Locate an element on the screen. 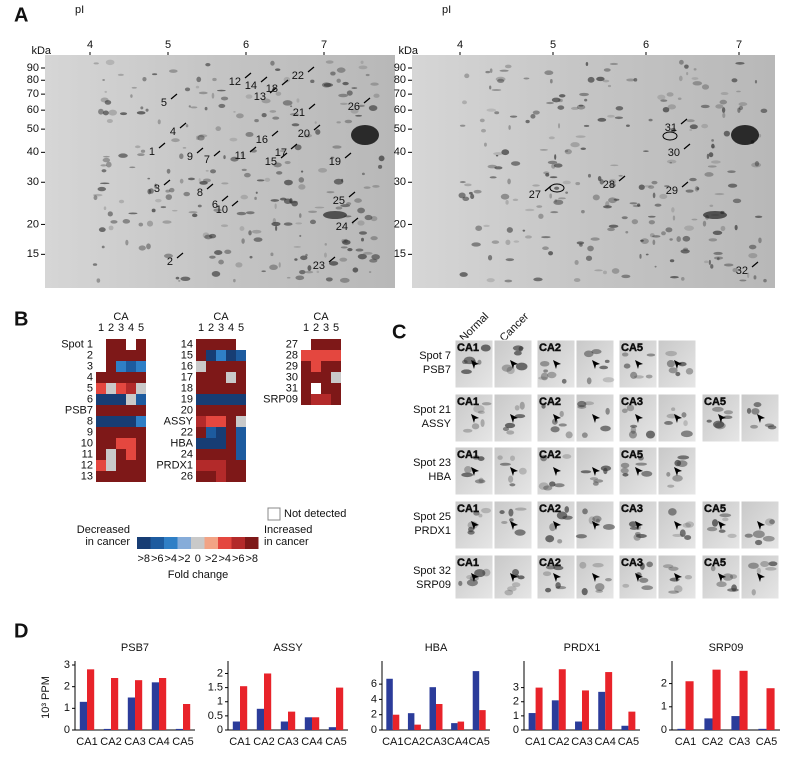  sample-label: CA1 is located at coordinates (468, 402).